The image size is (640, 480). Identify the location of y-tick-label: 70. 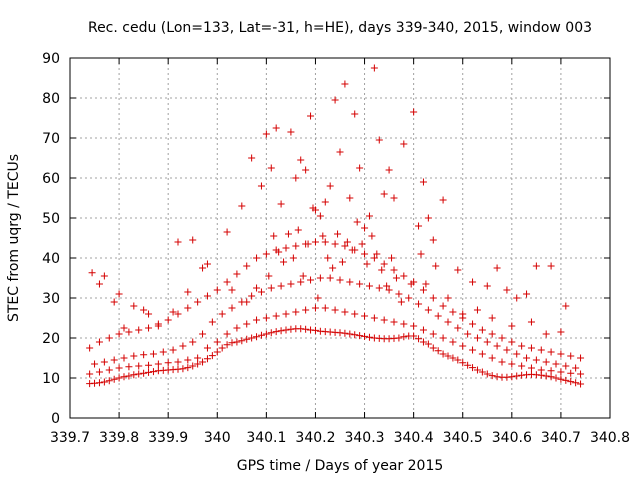
(51, 139).